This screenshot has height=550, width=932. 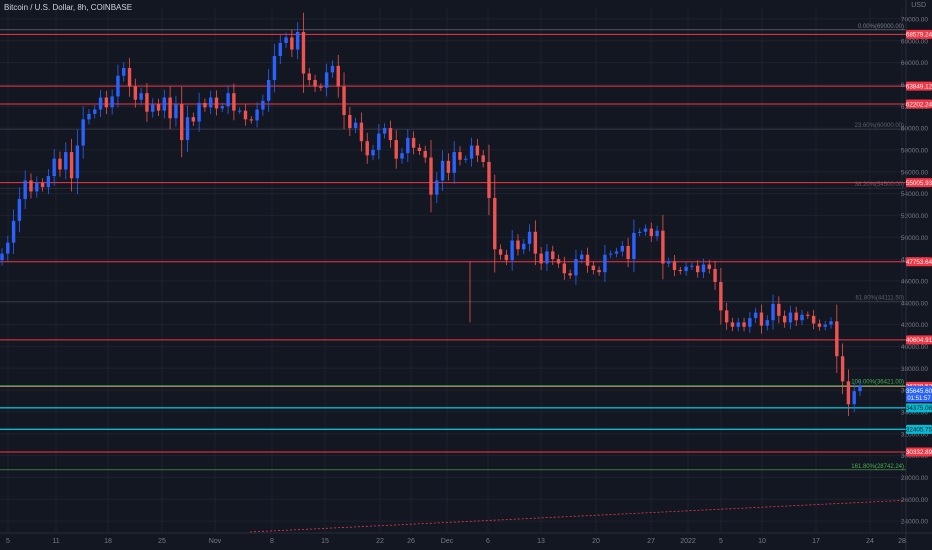 What do you see at coordinates (914, 194) in the screenshot?
I see `y-tick-label: 54000.00` at bounding box center [914, 194].